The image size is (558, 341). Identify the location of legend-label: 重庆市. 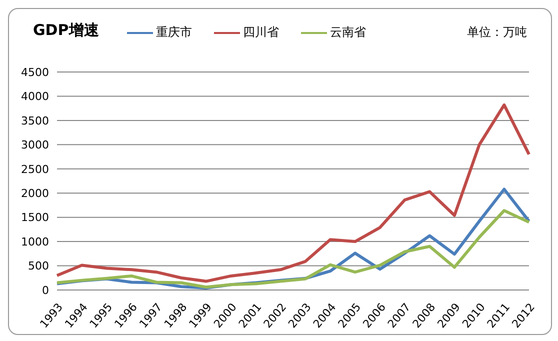
(173, 32).